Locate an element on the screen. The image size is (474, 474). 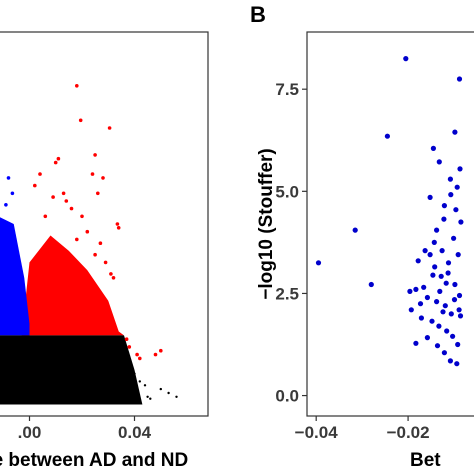
panel-a-red-cloud is located at coordinates (72, 285).